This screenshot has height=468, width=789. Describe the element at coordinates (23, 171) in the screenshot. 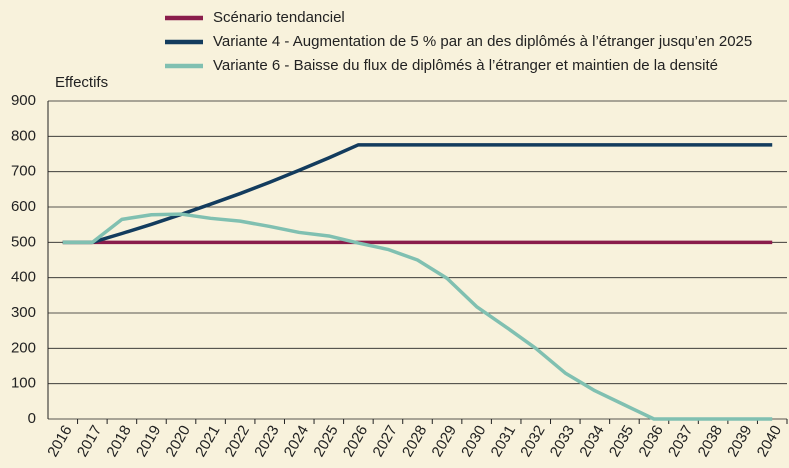

I see `y-tick-label: 700` at that location.